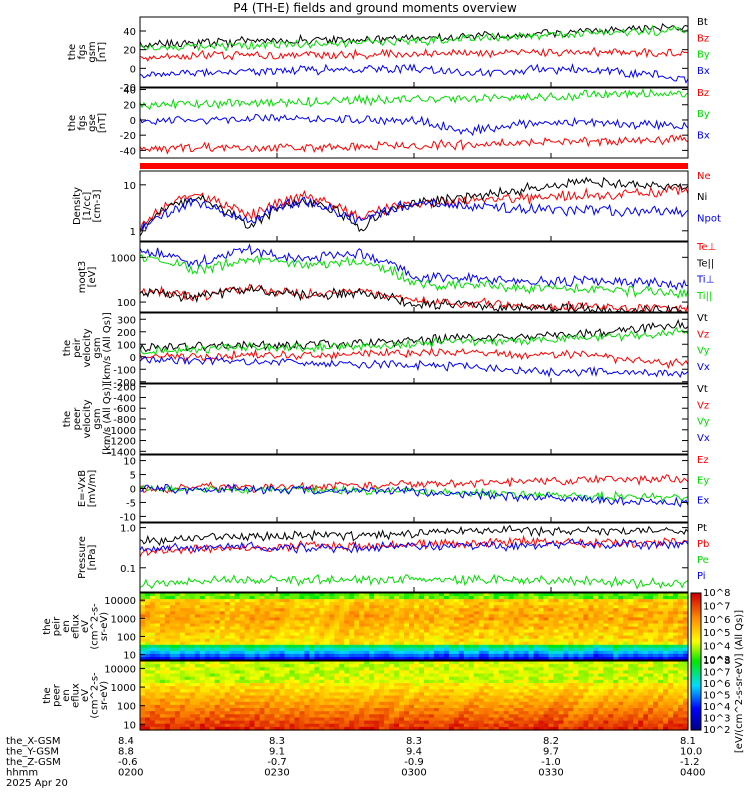 Image resolution: width=750 pixels, height=800 pixels. I want to click on legend-entry: Pt, so click(702, 528).